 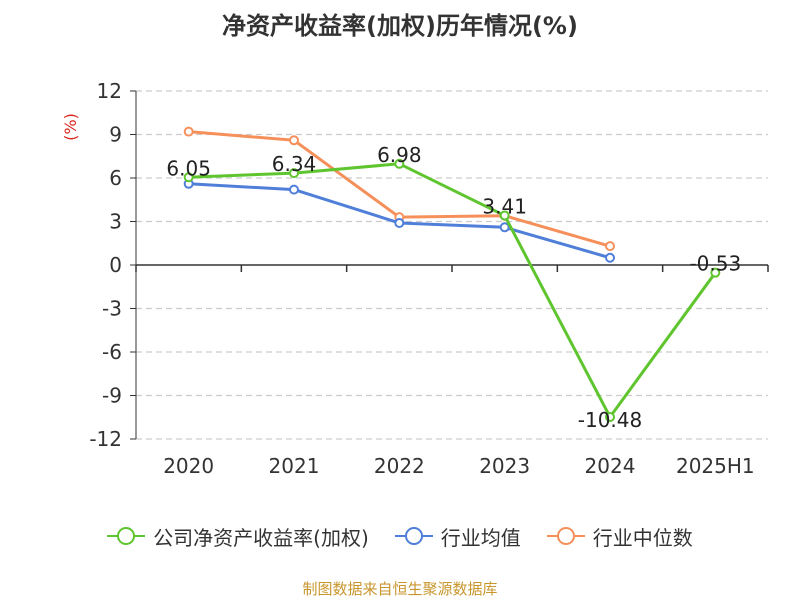 I want to click on legend-item-industry-median: 行业中位数, so click(x=619, y=536).